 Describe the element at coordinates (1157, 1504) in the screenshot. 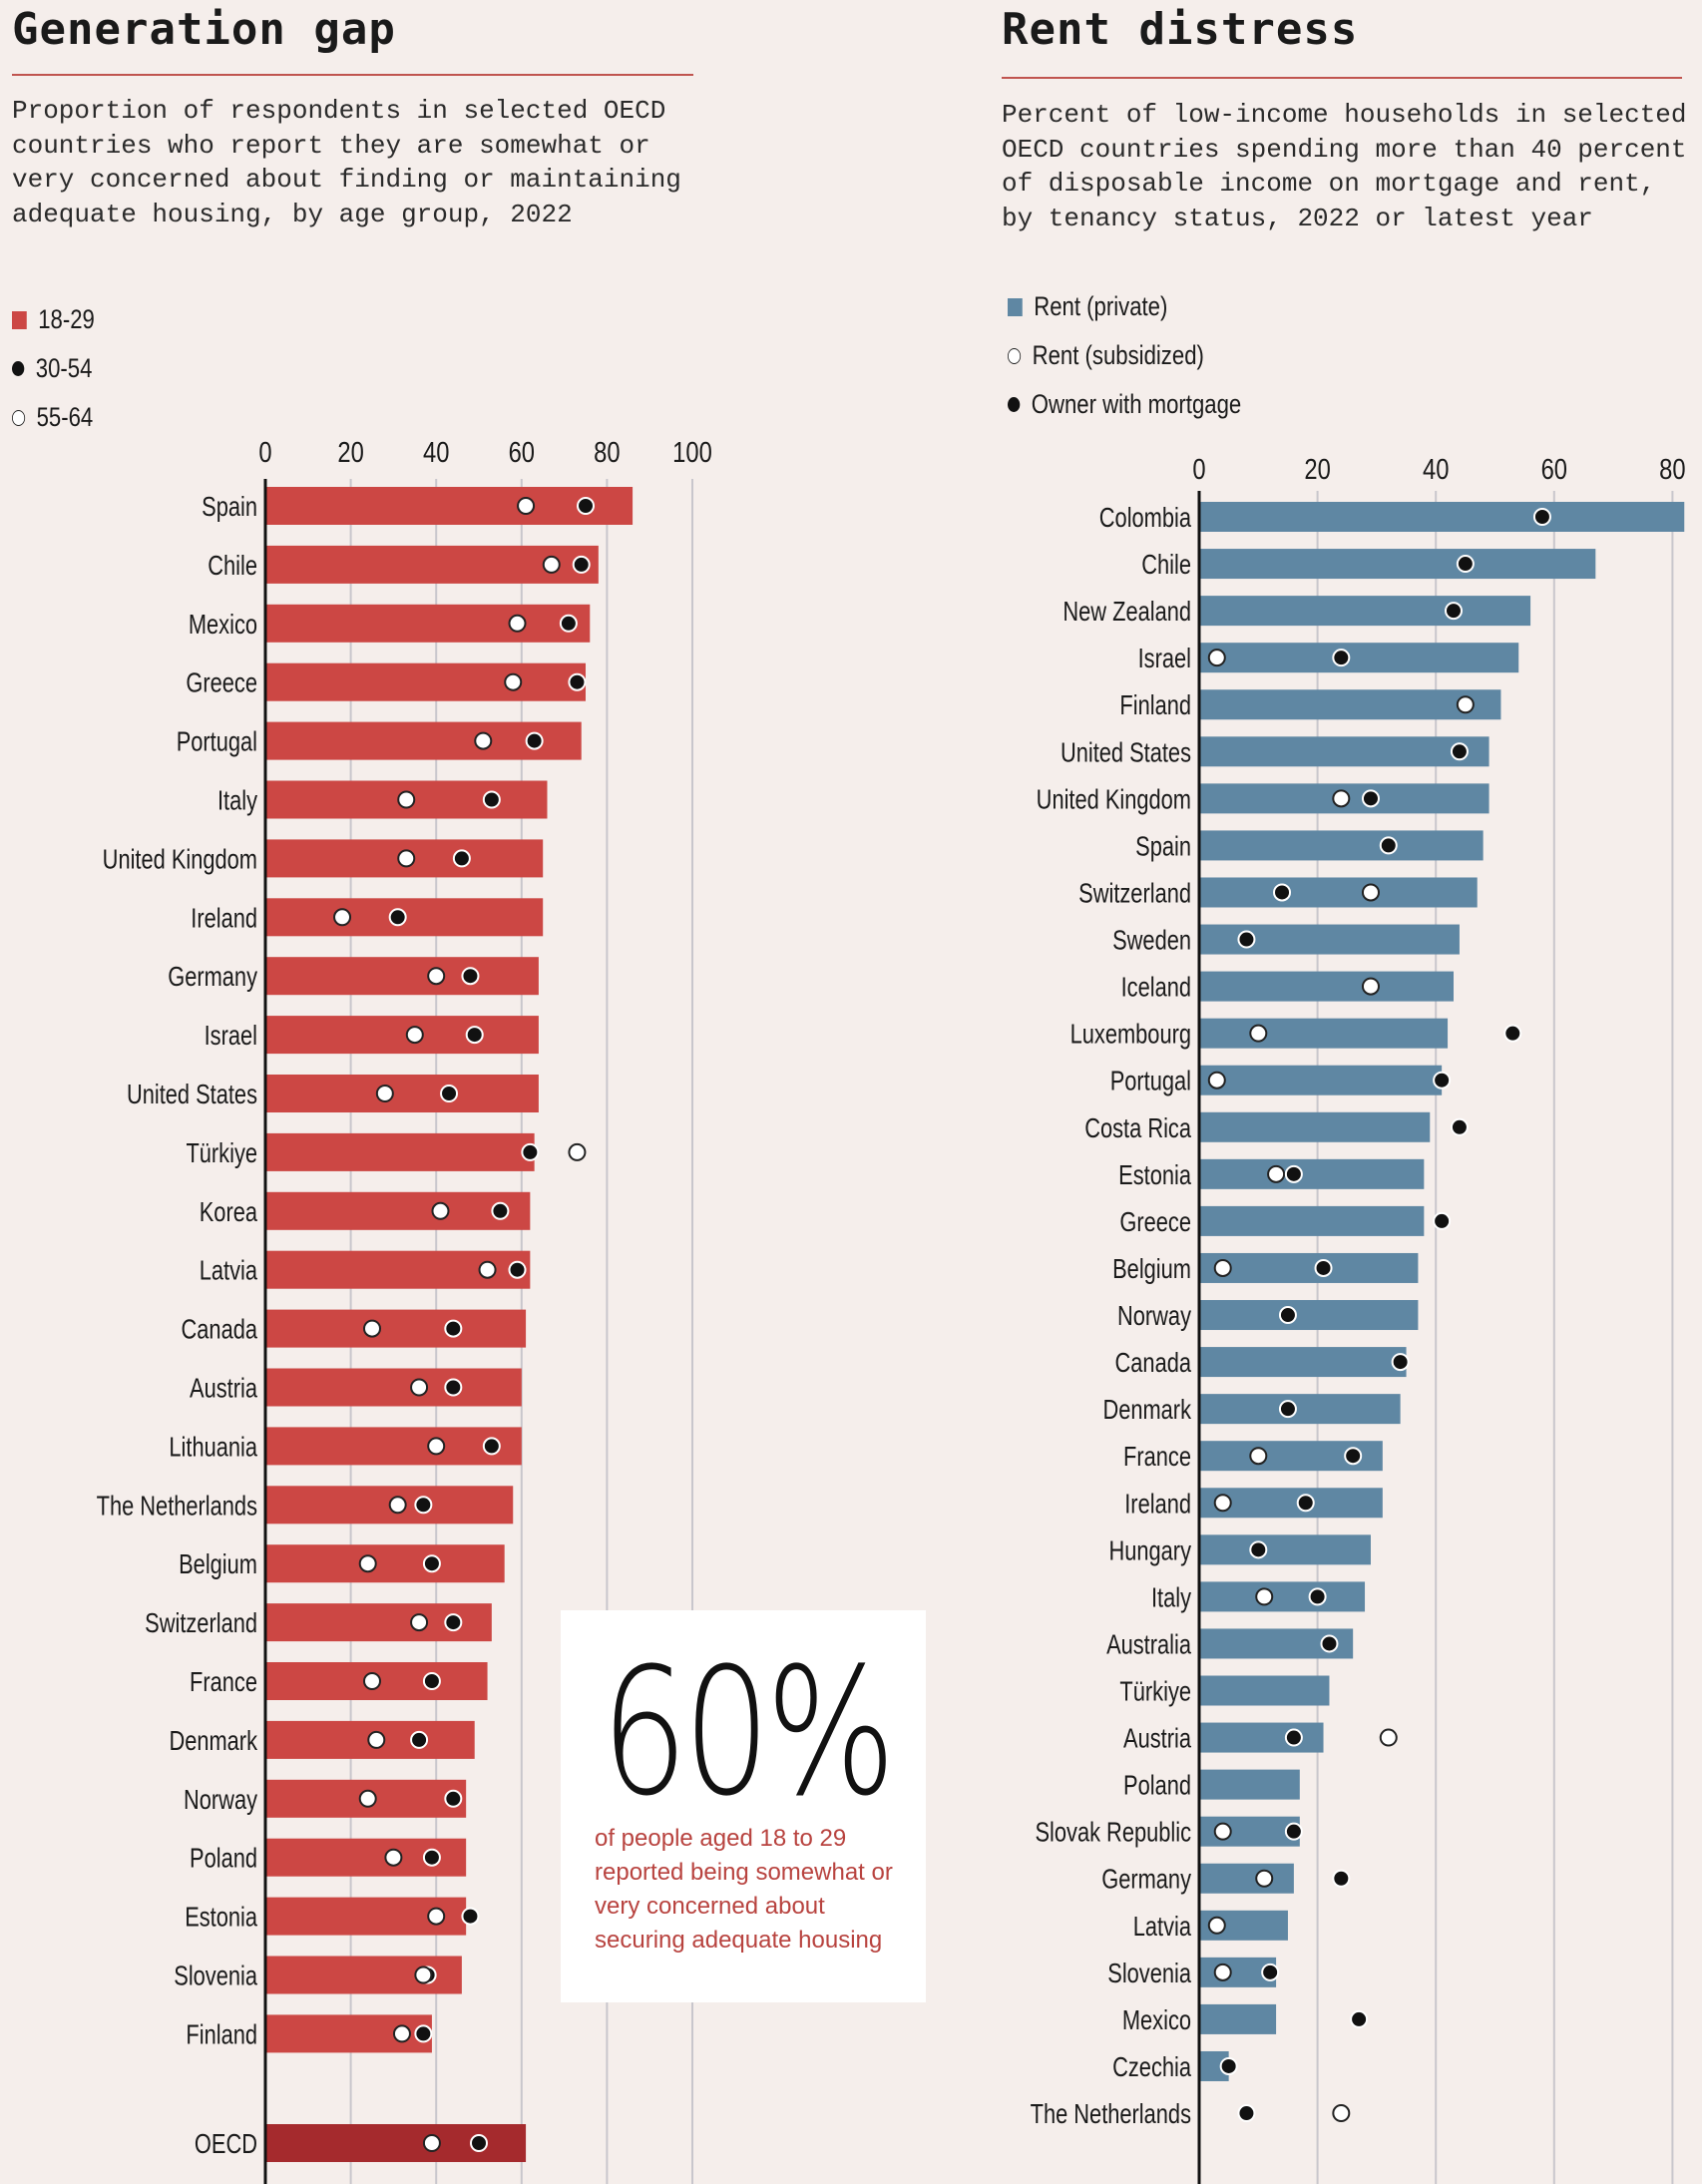

I see `right-category-label: Ireland` at that location.